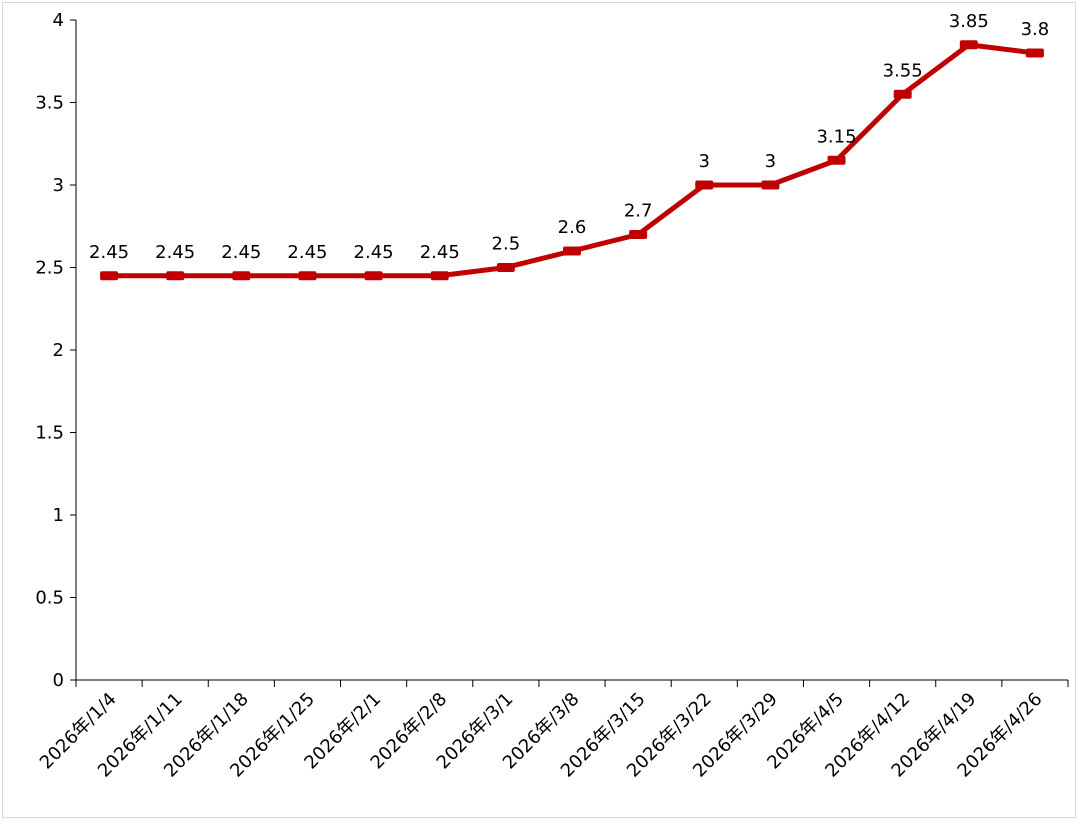  What do you see at coordinates (58, 515) in the screenshot?
I see `y-tick-label: 1` at bounding box center [58, 515].